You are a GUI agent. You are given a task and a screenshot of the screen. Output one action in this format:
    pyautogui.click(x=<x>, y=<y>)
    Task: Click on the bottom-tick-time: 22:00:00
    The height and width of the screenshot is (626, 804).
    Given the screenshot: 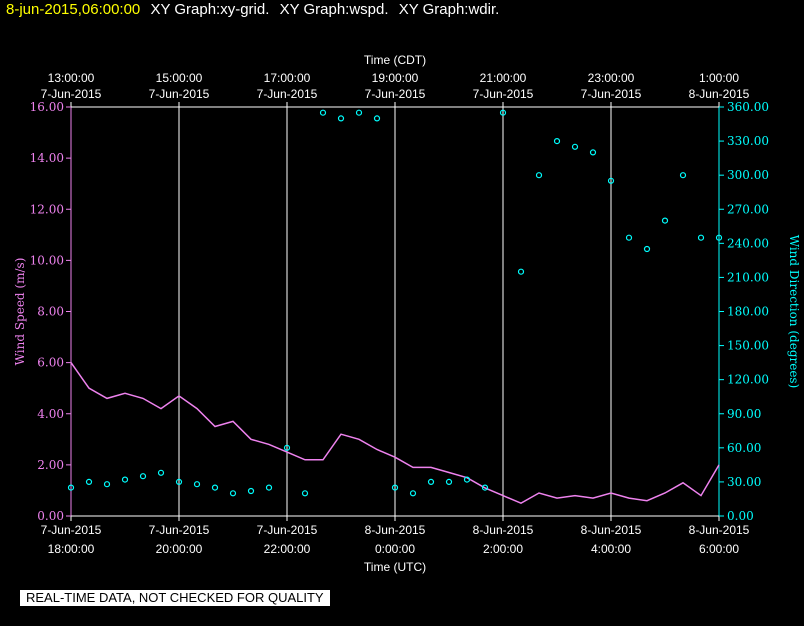 What is the action you would take?
    pyautogui.click(x=287, y=549)
    